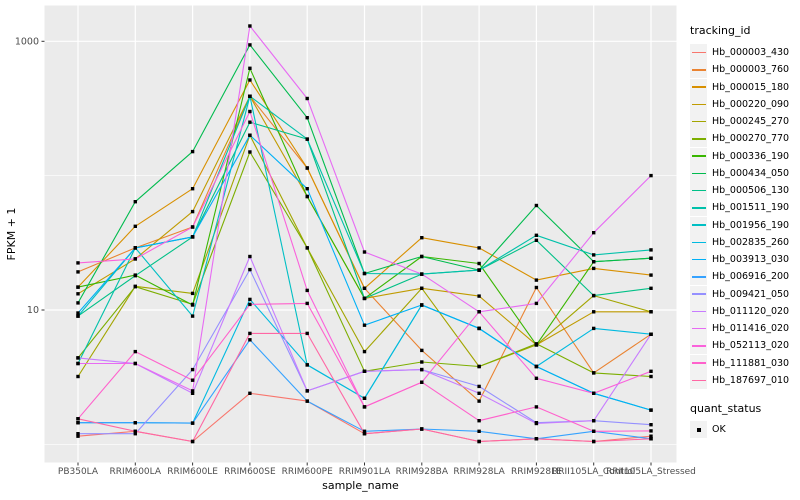 This screenshot has height=500, width=800. What do you see at coordinates (751, 277) in the screenshot?
I see `legend-entry-label: Hb_006916_200` at bounding box center [751, 277].